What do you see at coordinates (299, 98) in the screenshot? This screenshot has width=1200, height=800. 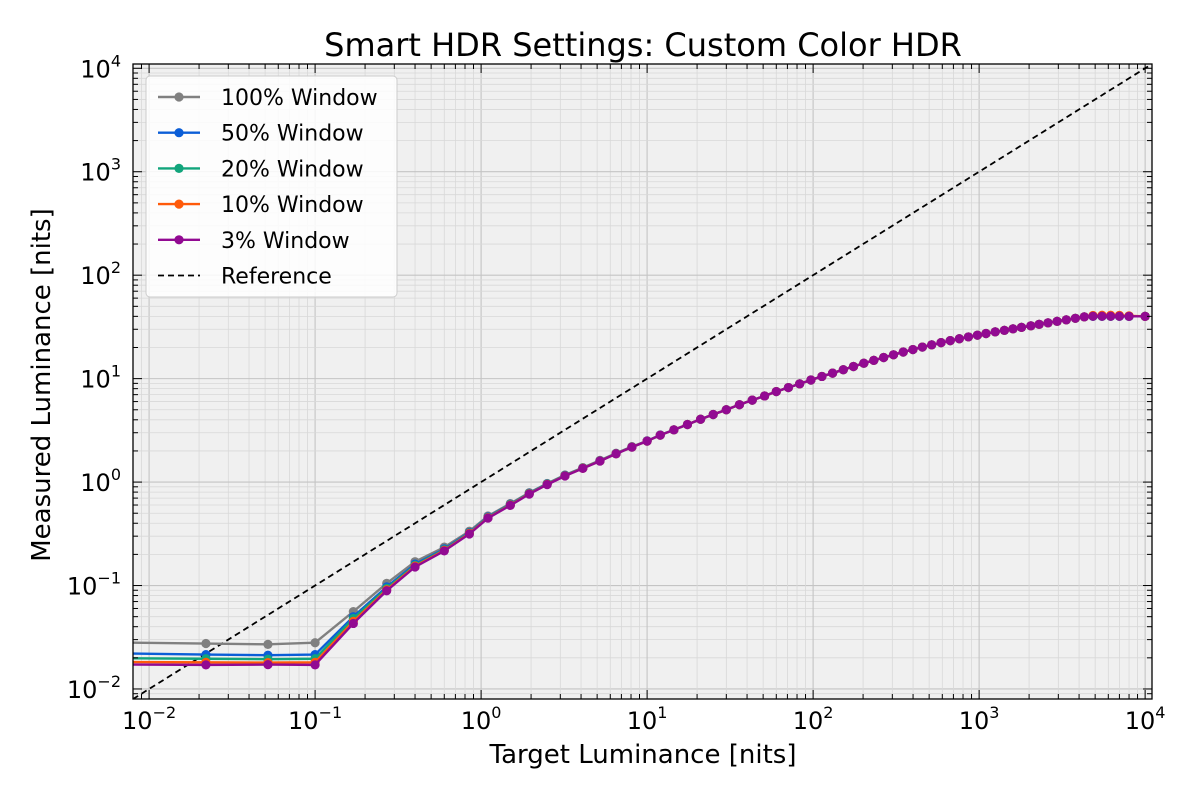 I see `legend-label: 100% Window` at bounding box center [299, 98].